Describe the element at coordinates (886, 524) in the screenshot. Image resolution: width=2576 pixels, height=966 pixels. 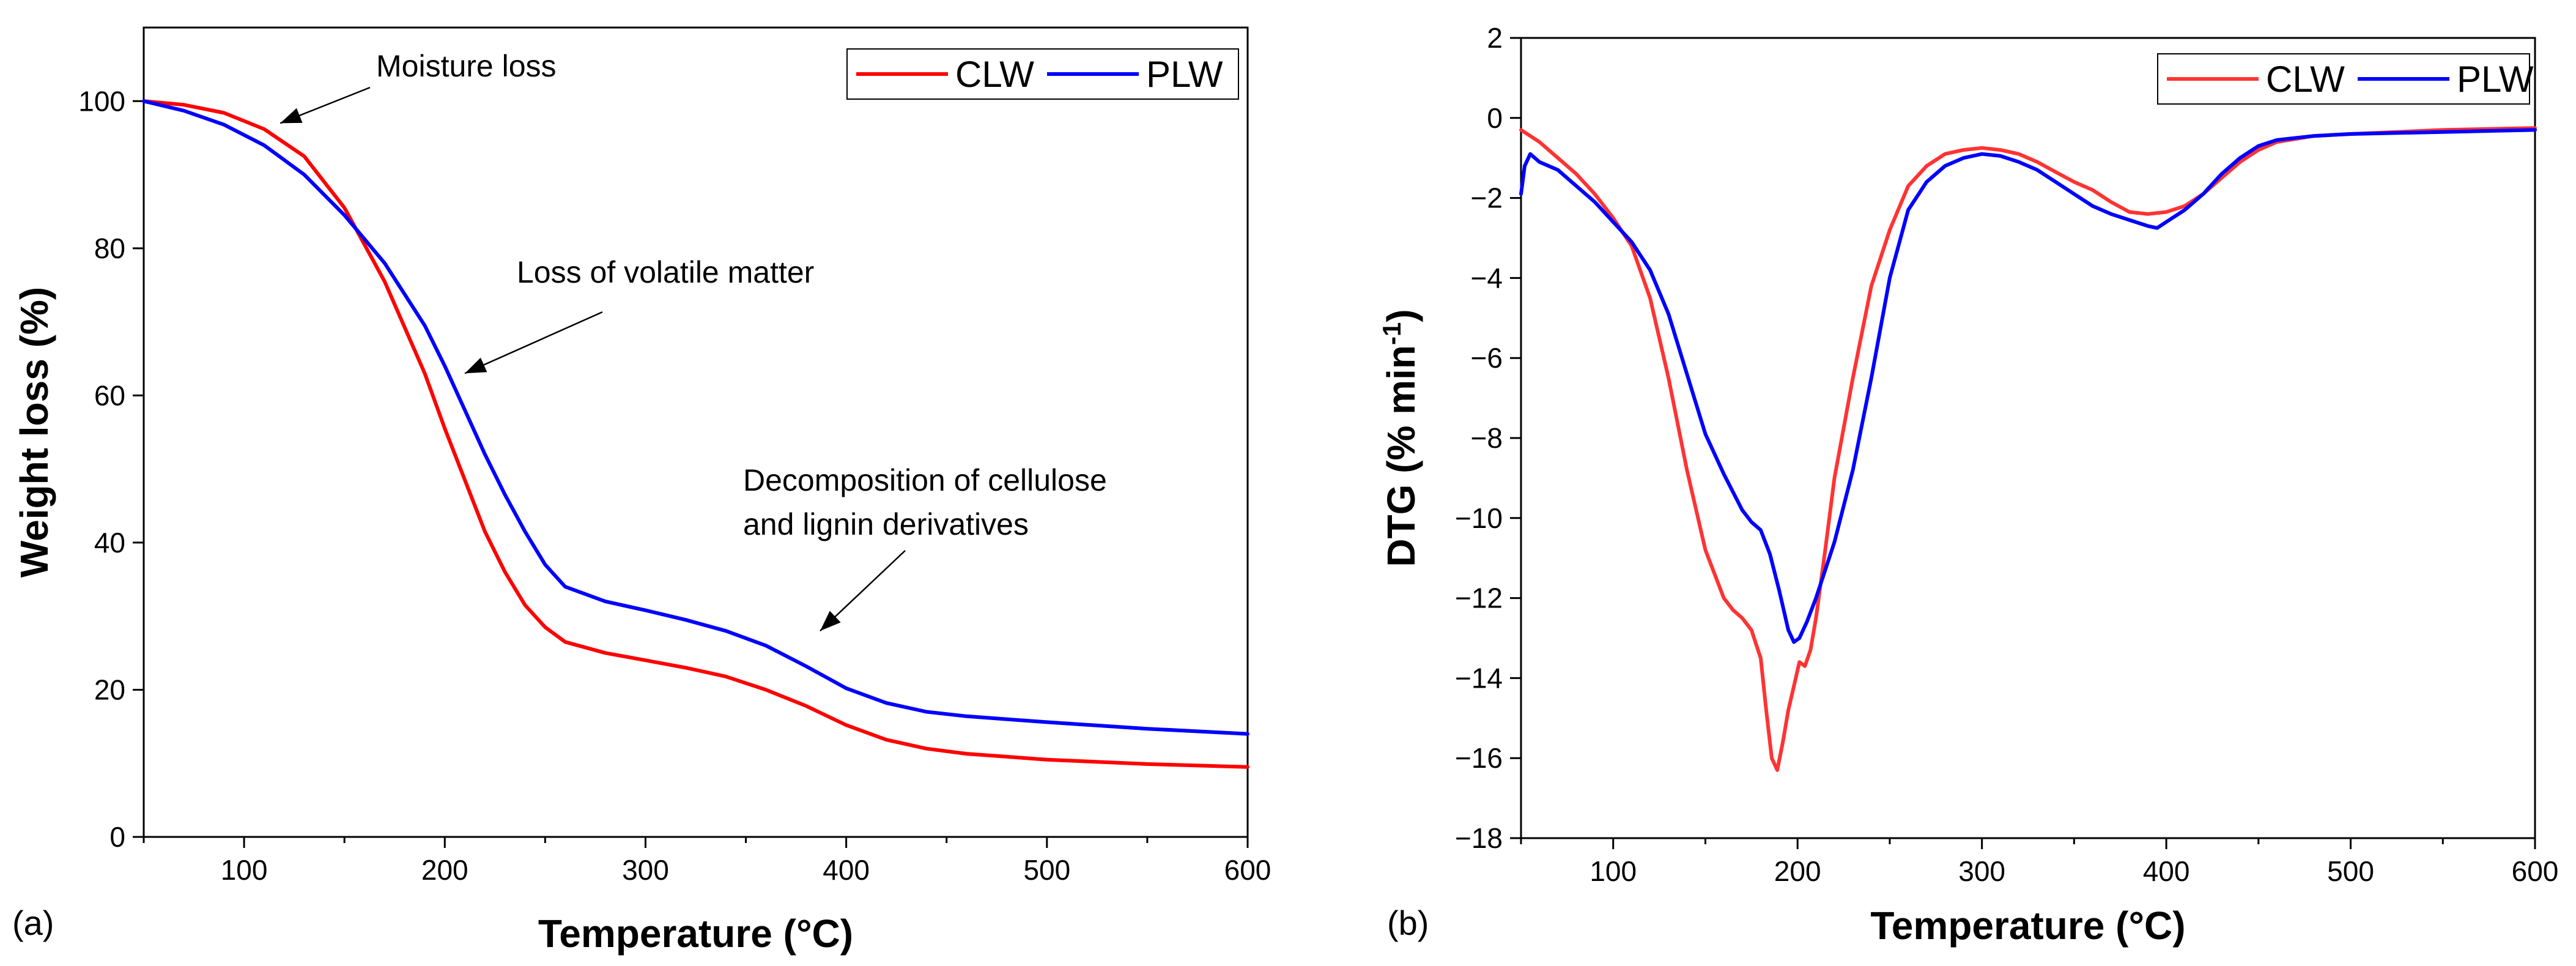
I see `annotation-text: and lignin derivatives` at that location.